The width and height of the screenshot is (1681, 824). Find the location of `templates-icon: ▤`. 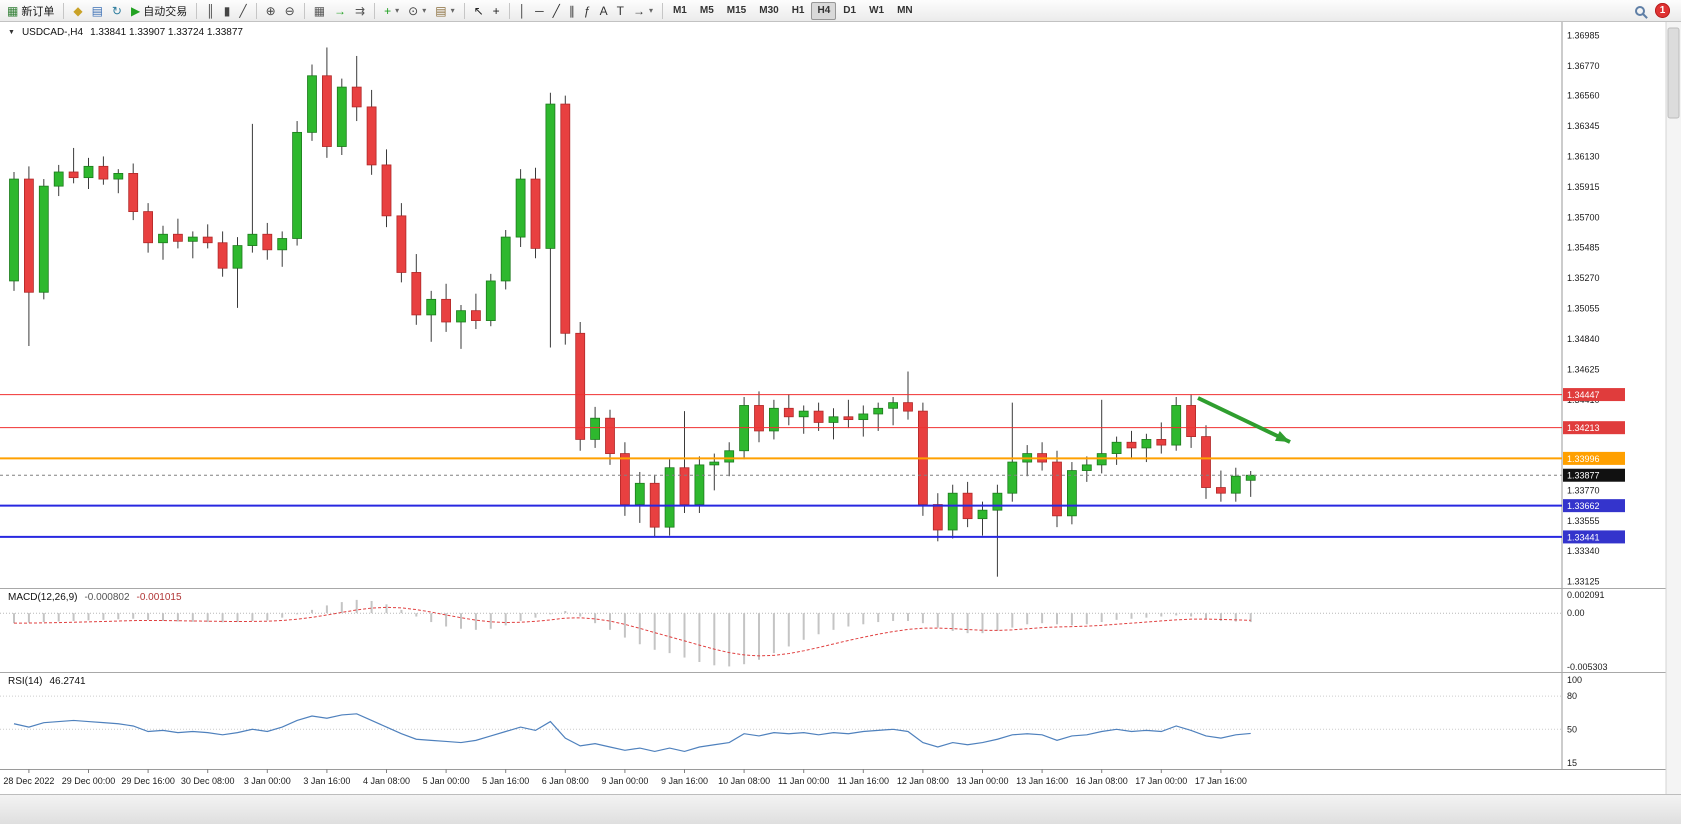

templates-icon: ▤ is located at coordinates (441, 10).